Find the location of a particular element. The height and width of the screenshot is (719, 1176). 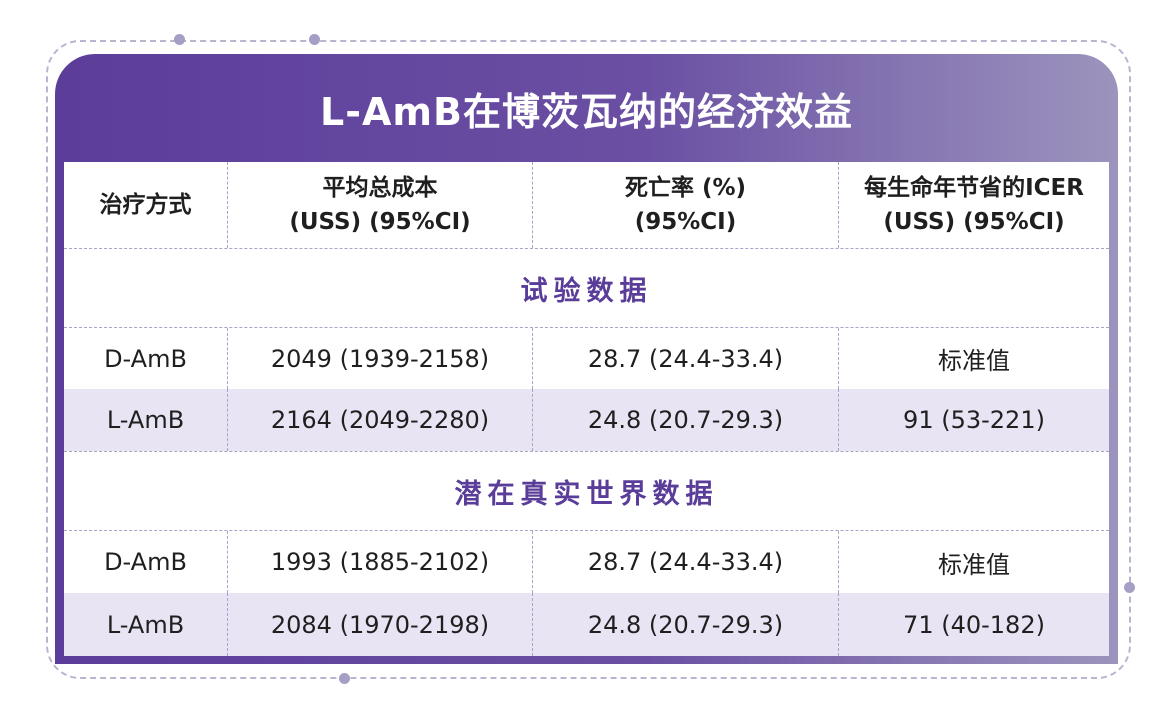

header-mortality-line2: (95%CI) is located at coordinates (685, 222).